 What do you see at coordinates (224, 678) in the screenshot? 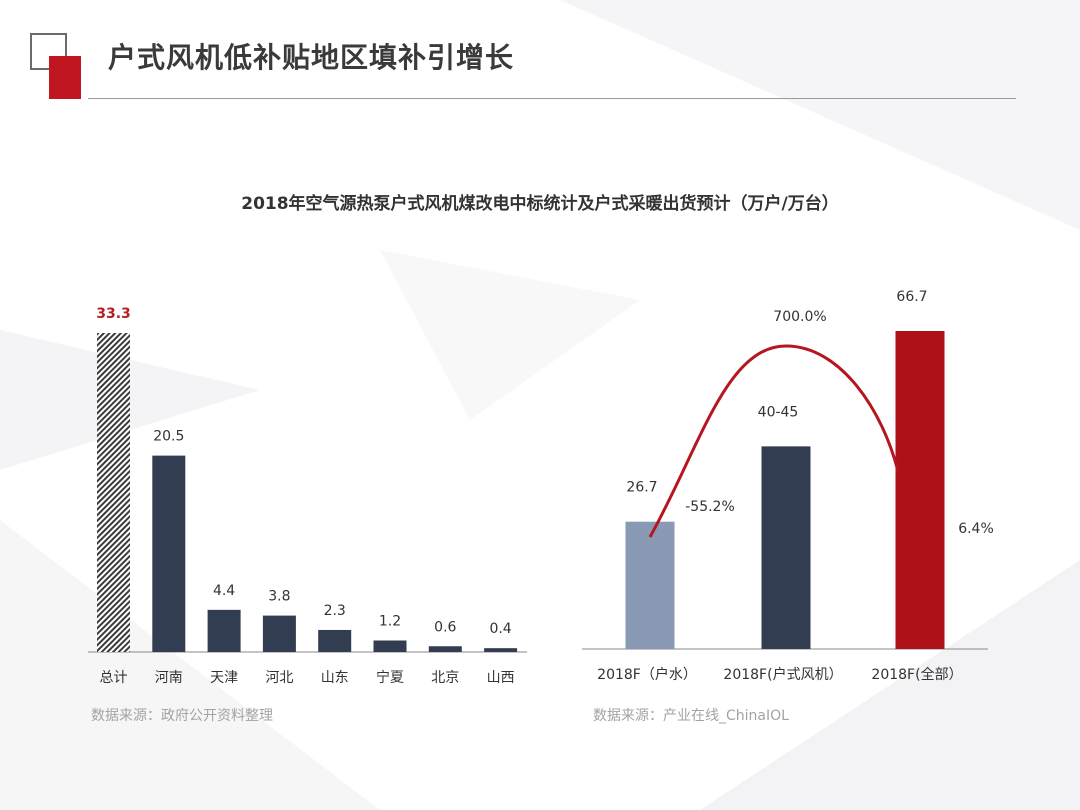
I see `category-label: 天津` at bounding box center [224, 678].